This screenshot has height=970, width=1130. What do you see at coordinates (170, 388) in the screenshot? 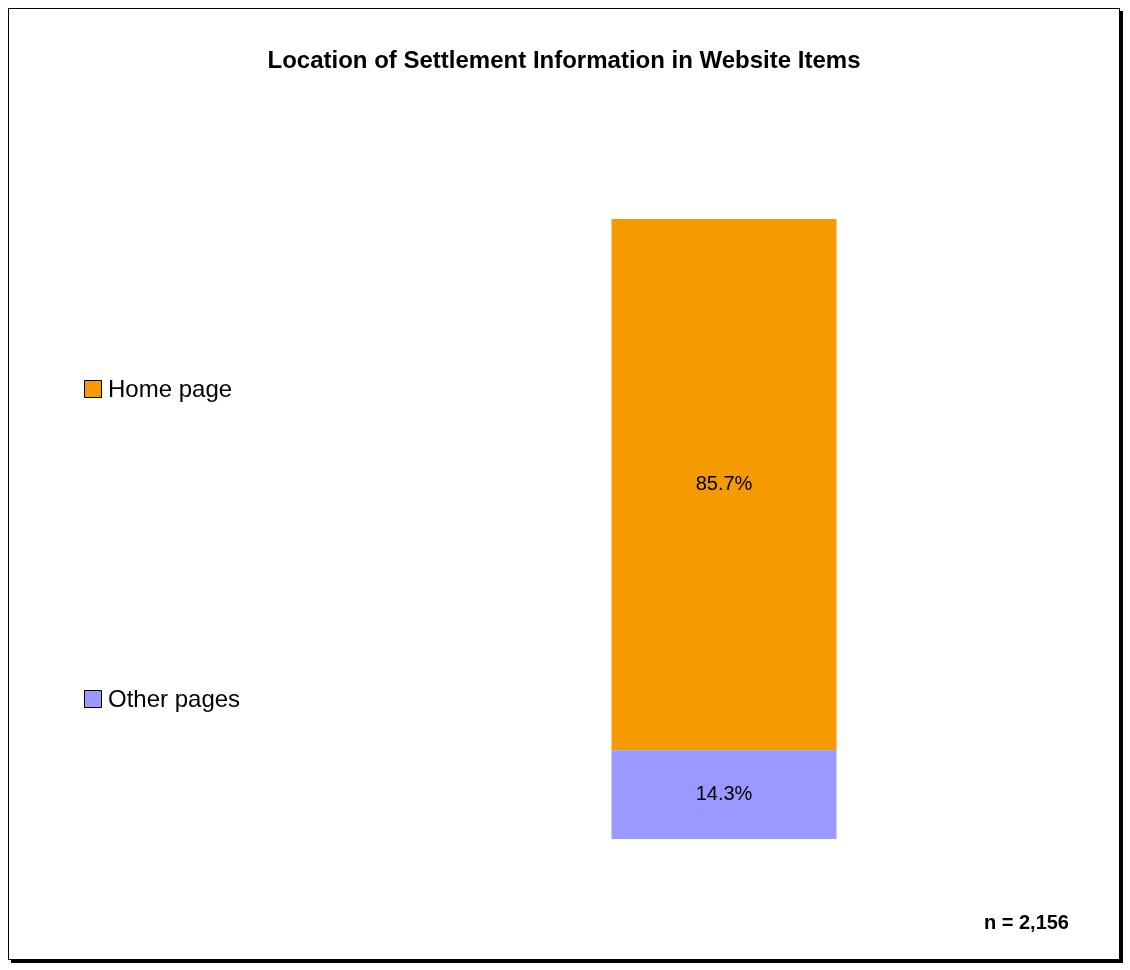
I see `legend-label: Home page` at bounding box center [170, 388].